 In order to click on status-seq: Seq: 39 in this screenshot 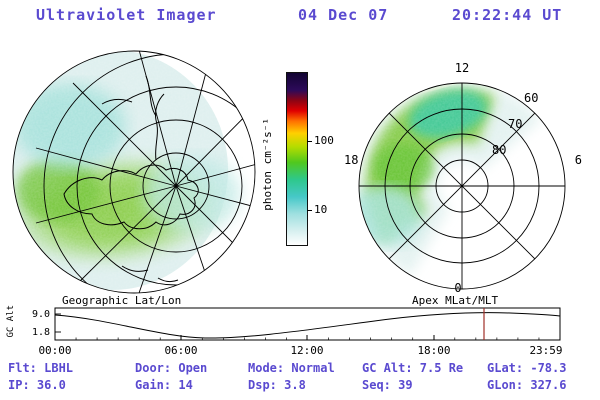, I will do `click(387, 385)`.